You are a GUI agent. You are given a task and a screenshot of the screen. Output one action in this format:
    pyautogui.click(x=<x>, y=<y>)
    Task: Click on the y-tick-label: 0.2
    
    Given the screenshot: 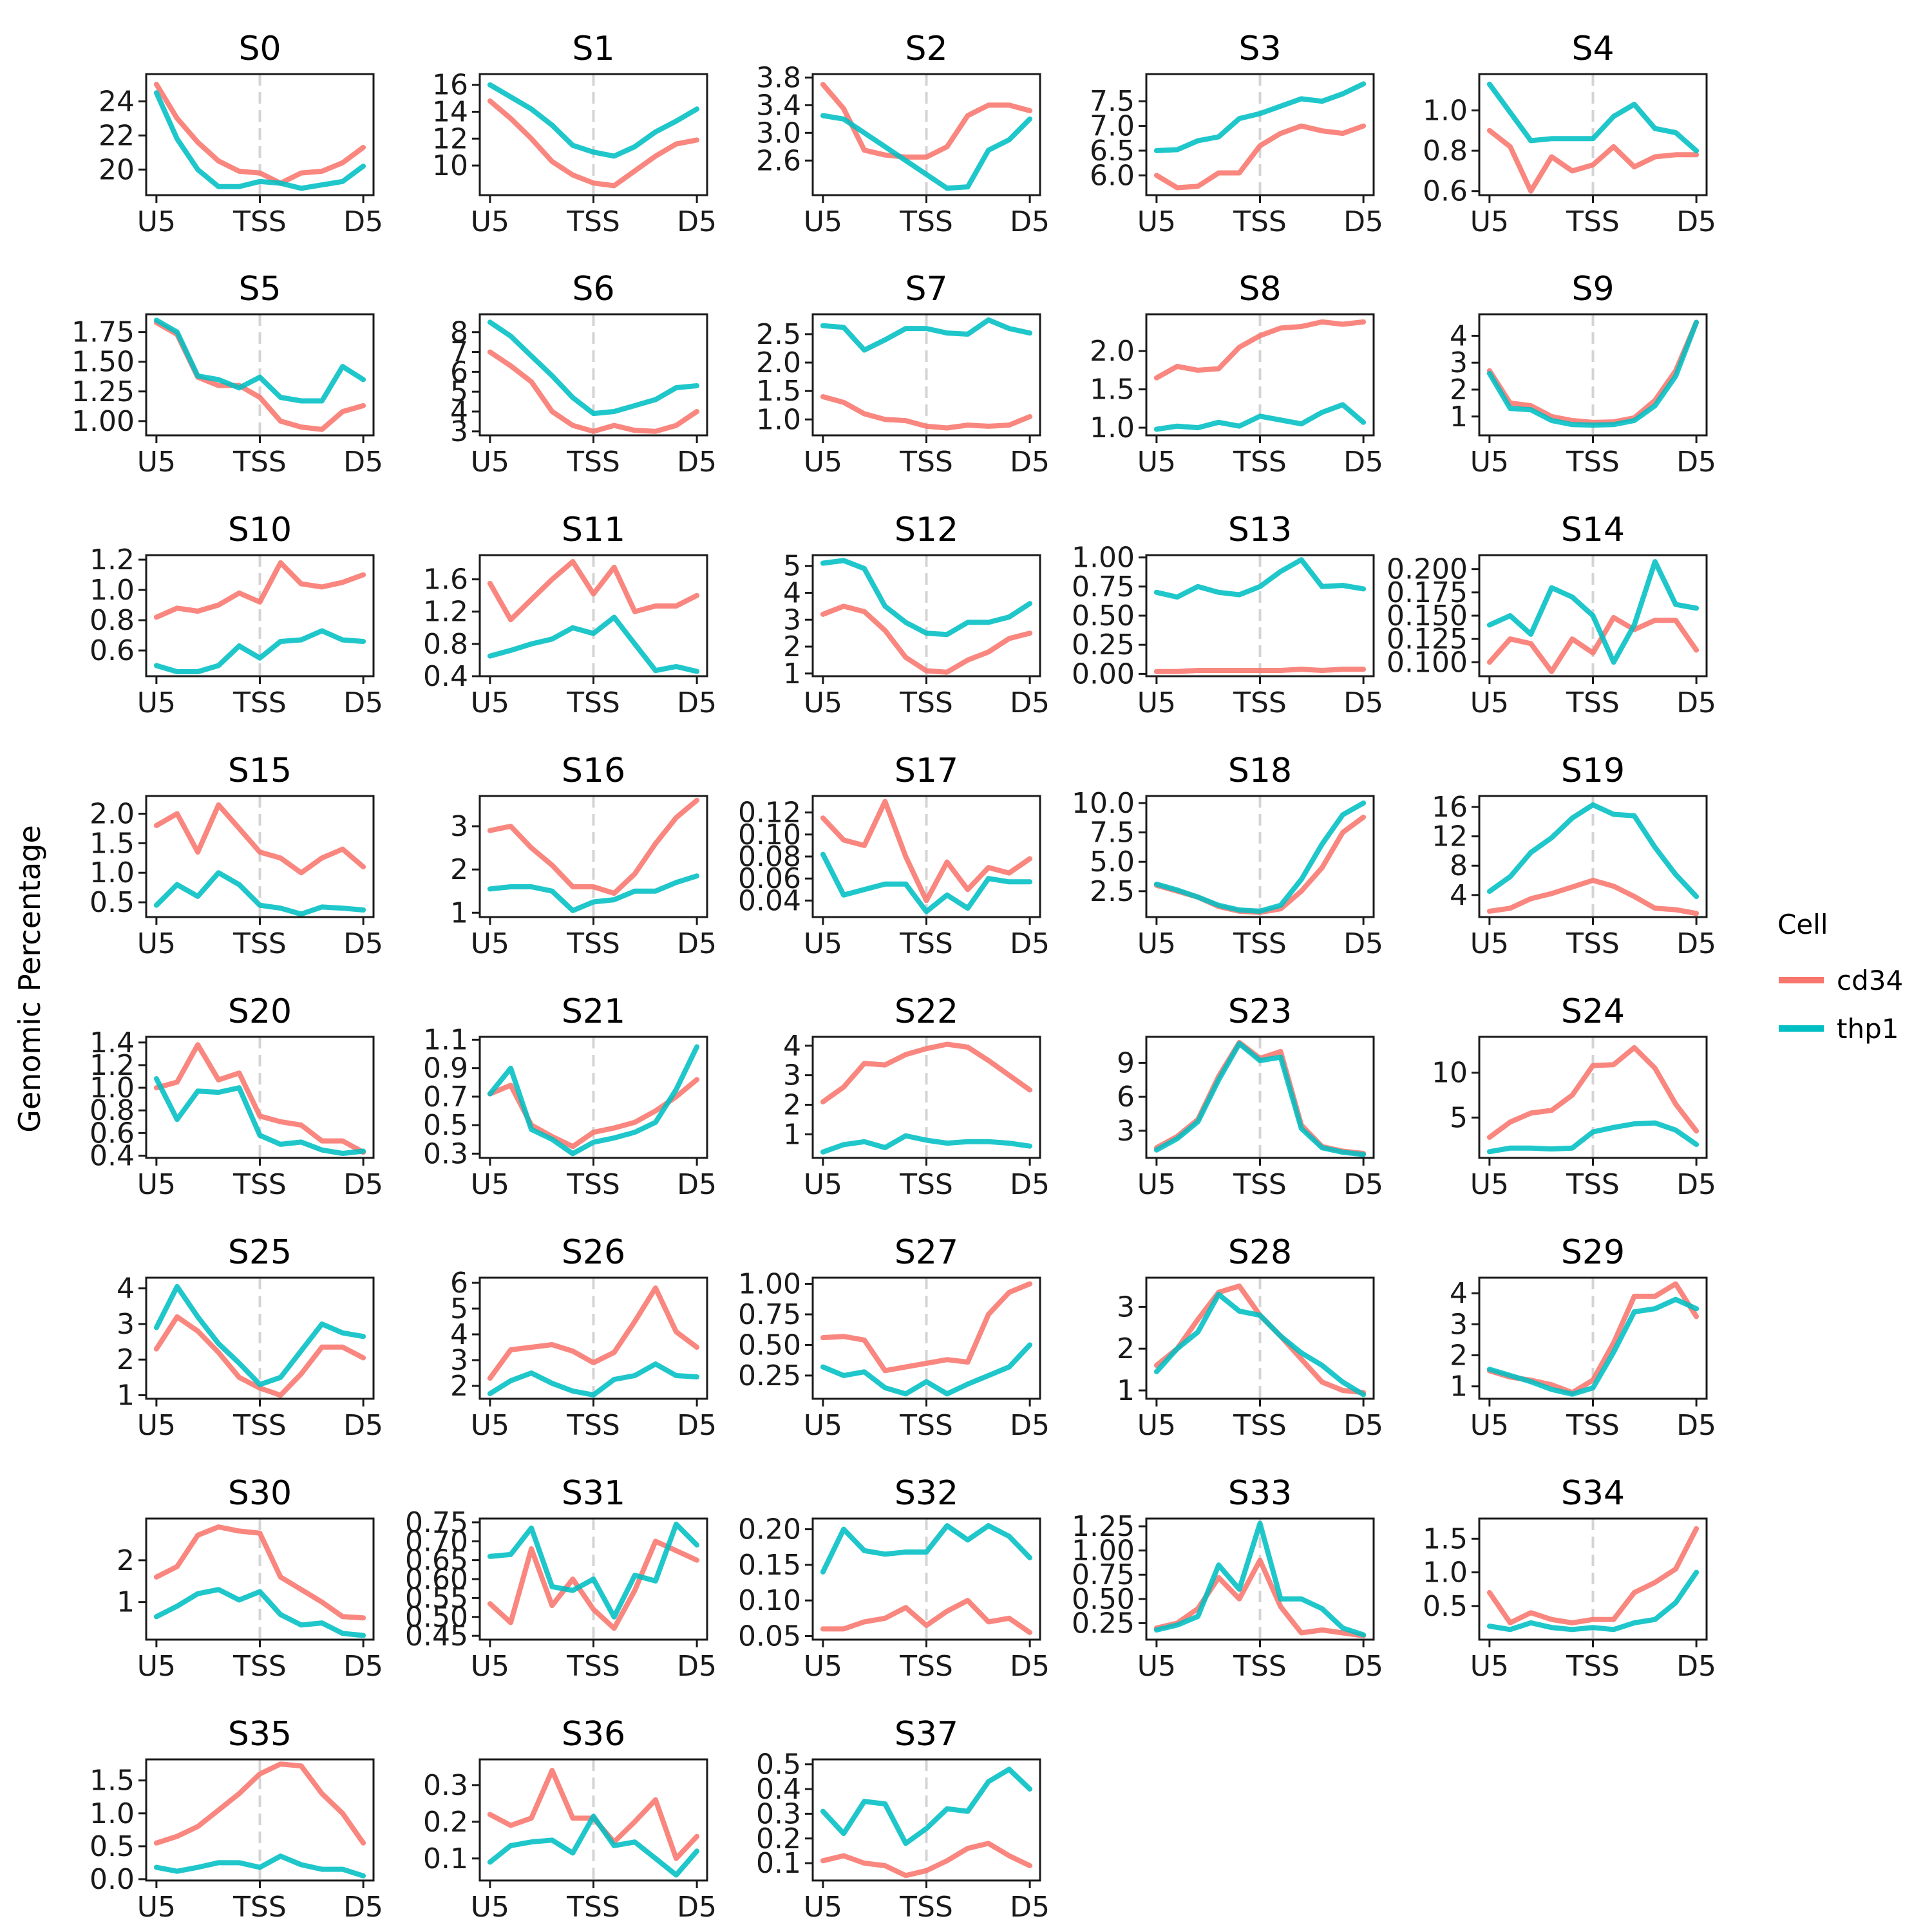 What is the action you would take?
    pyautogui.click(x=446, y=1822)
    